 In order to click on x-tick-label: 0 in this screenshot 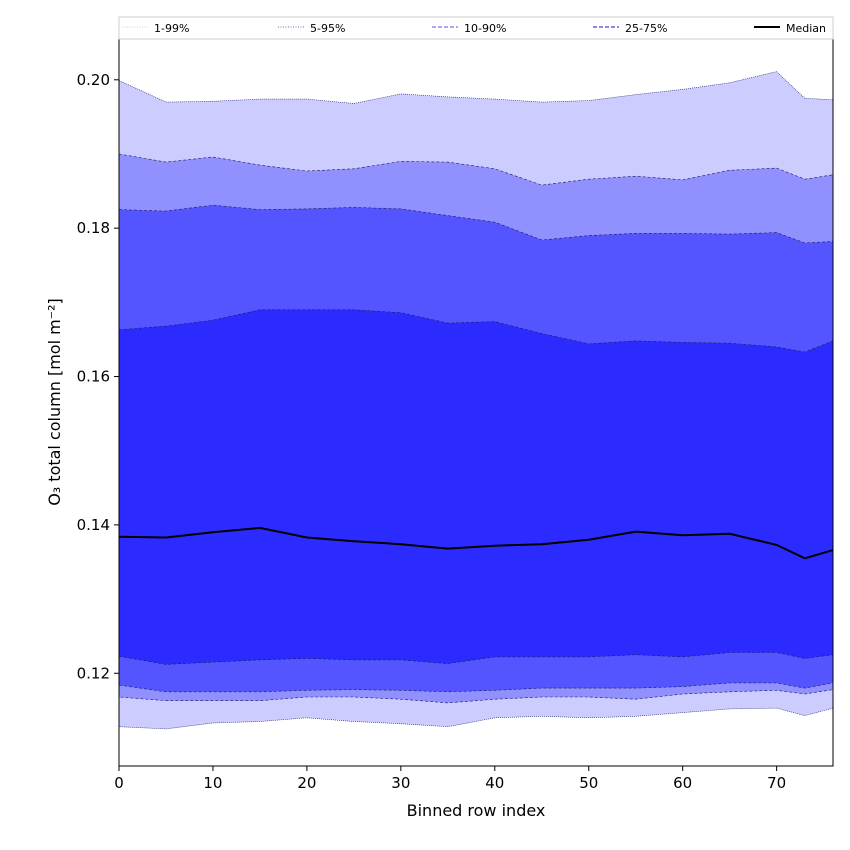, I will do `click(119, 783)`.